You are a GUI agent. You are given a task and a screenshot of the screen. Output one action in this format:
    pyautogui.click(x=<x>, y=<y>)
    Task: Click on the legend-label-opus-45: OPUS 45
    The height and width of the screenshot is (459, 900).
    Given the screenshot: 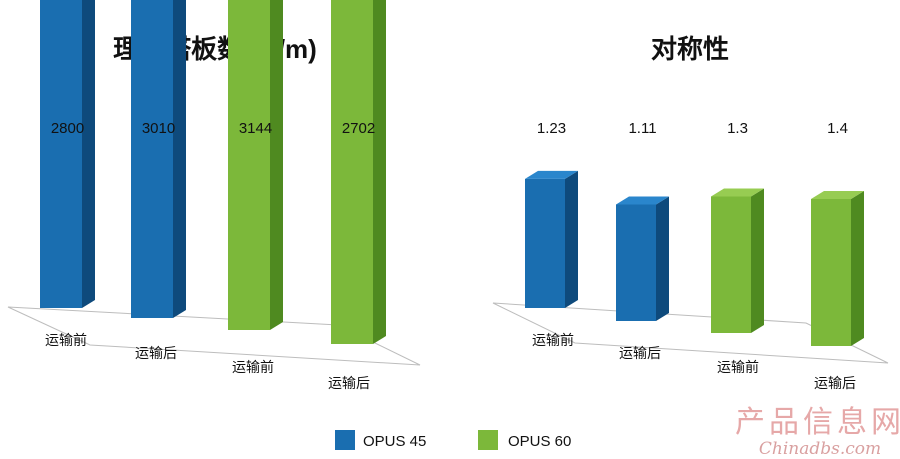 What is the action you would take?
    pyautogui.click(x=394, y=441)
    